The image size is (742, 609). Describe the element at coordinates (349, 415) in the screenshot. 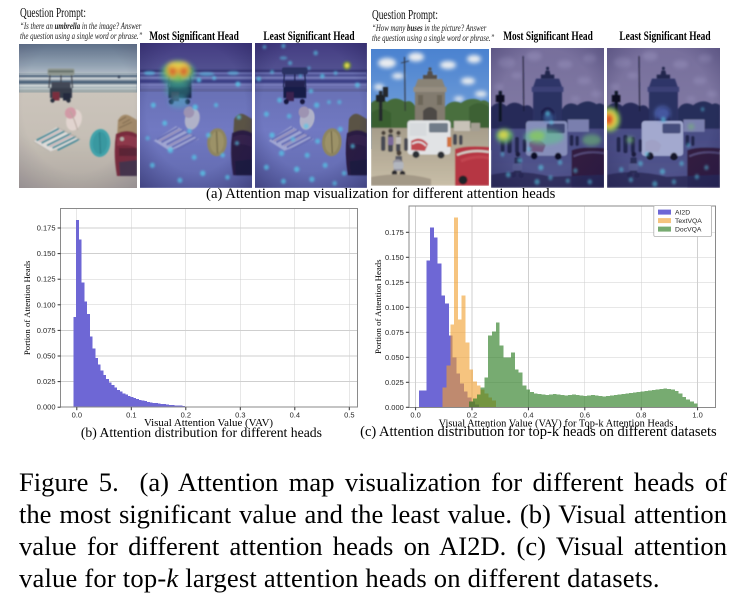

I see `svg-text: 0.5` at that location.